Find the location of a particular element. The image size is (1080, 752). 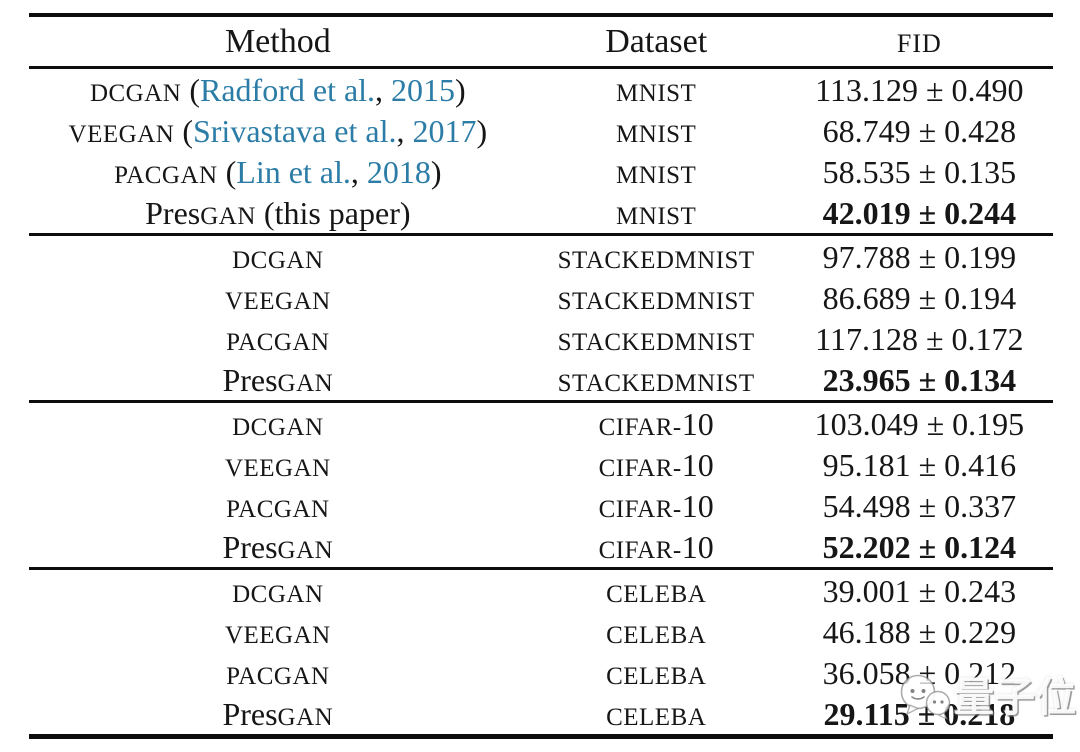

fid-value: 46.188 ± 0.229 is located at coordinates (919, 631).